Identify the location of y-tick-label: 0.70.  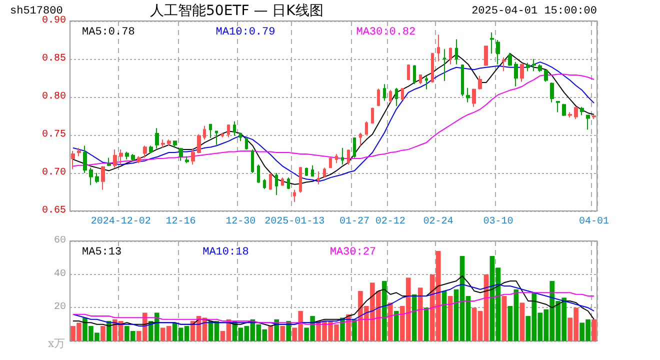
(54, 173).